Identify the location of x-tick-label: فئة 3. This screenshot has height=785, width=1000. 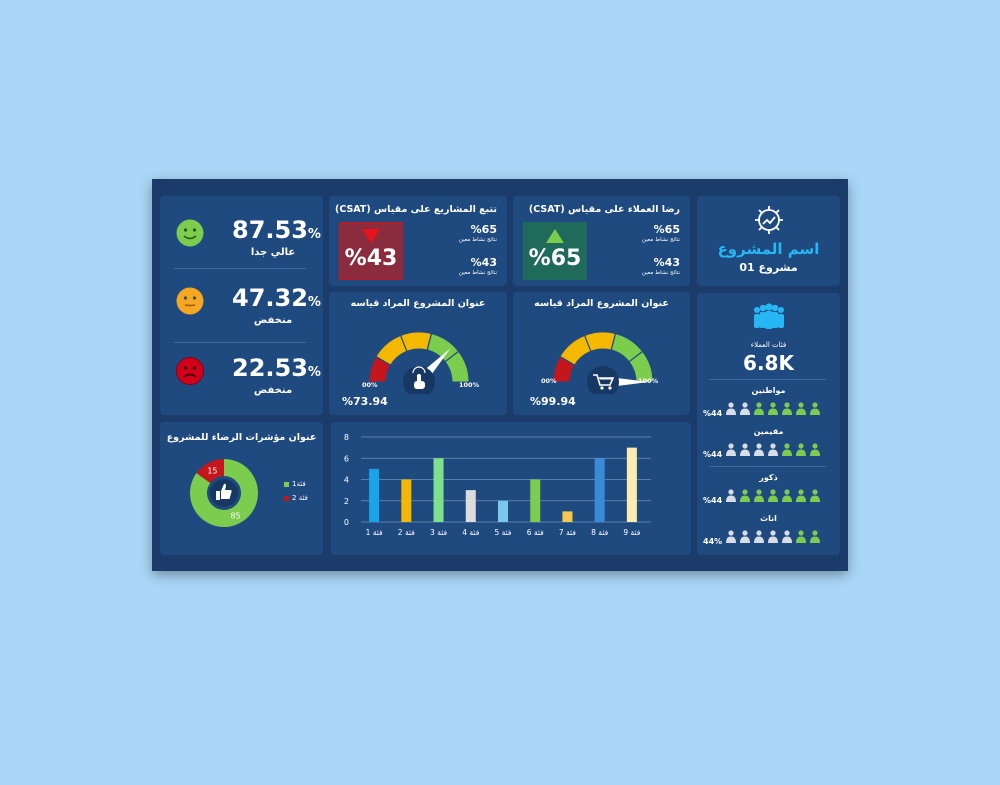
(438, 532).